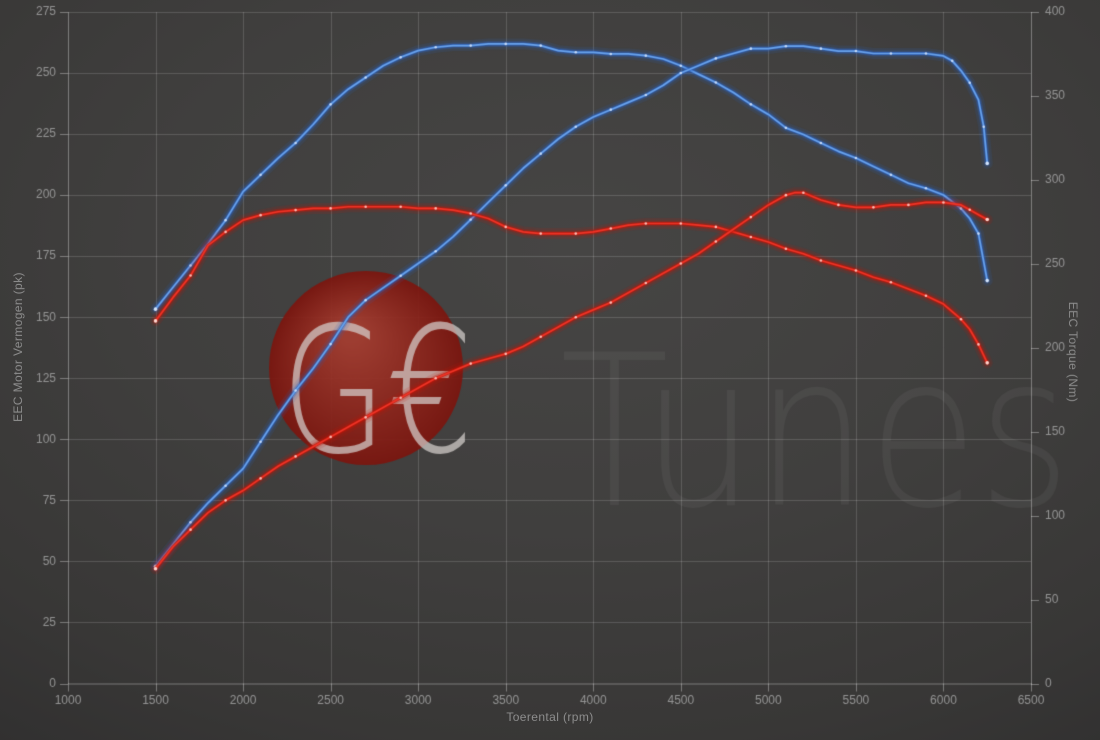  I want to click on x-axis-title: Toerental (rpm), so click(550, 717).